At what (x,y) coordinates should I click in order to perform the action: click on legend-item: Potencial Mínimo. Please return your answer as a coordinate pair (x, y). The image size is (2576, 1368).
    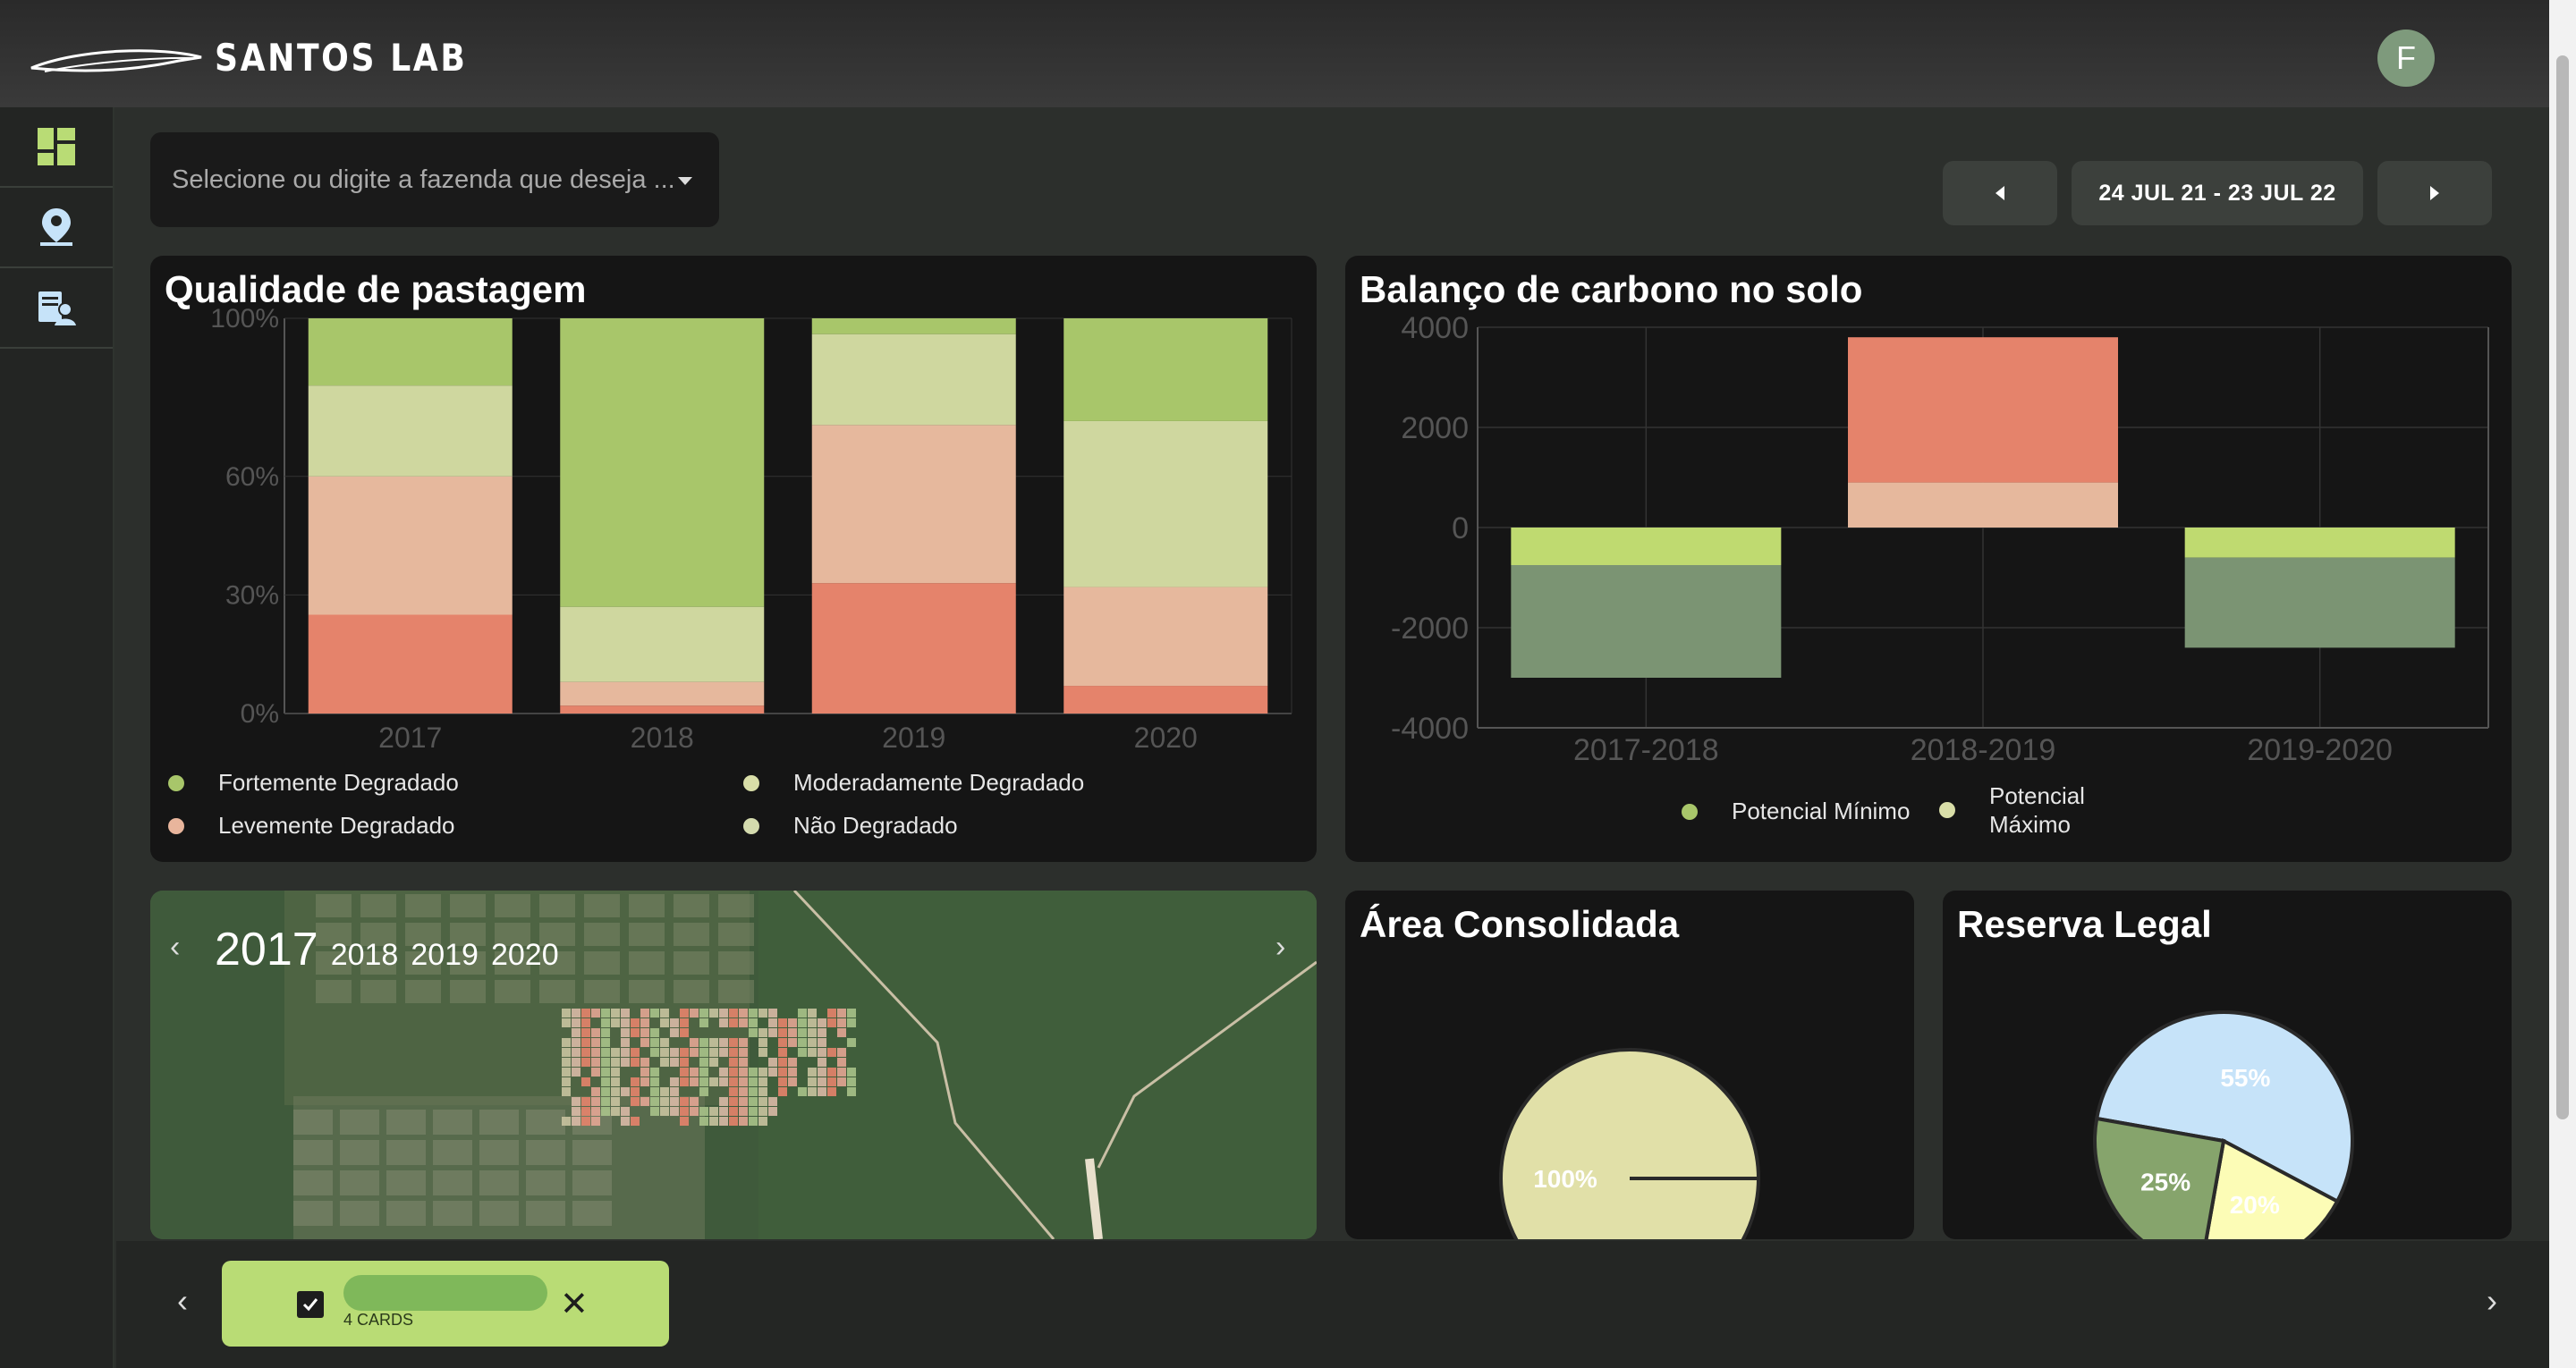
    Looking at the image, I should click on (1796, 812).